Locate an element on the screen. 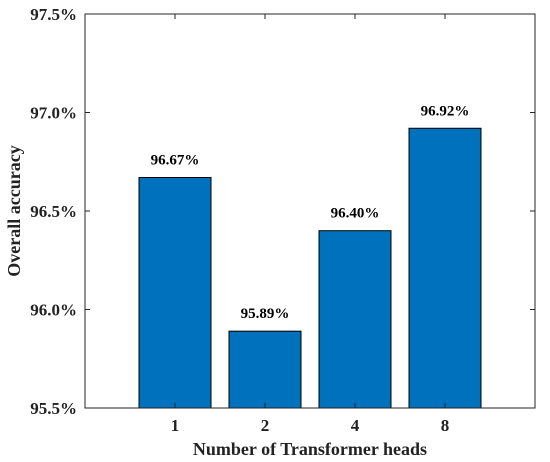 This screenshot has width=550, height=462. x-tick-label: 4 is located at coordinates (355, 425).